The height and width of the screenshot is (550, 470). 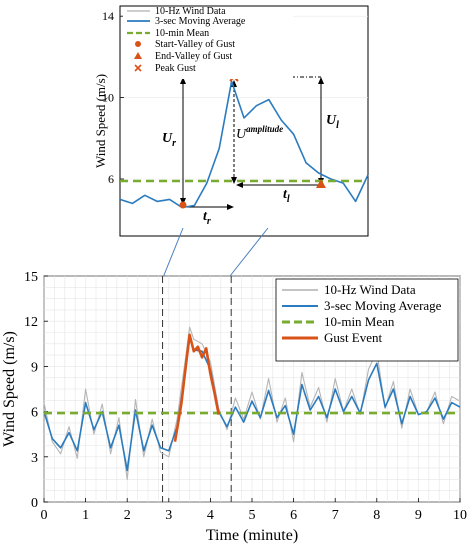 I want to click on bottom-legend-label-mean: 10-min Mean, so click(x=359, y=321).